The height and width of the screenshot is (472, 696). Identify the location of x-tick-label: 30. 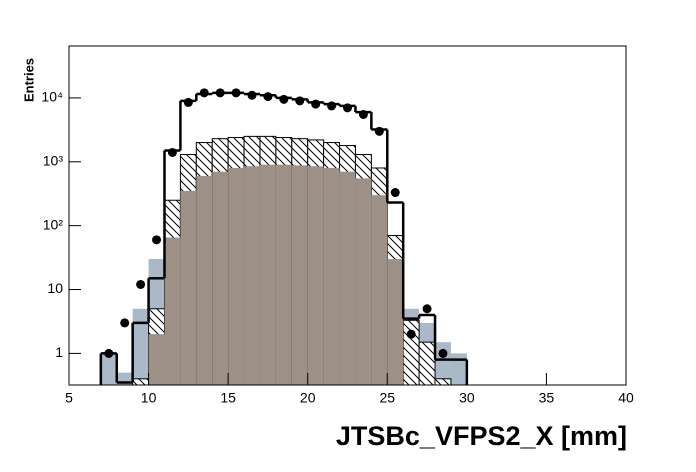
(467, 398).